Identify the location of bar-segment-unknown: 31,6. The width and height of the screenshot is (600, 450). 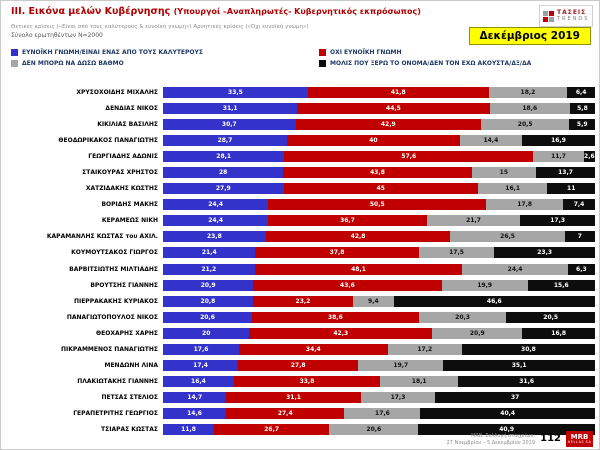
(526, 381).